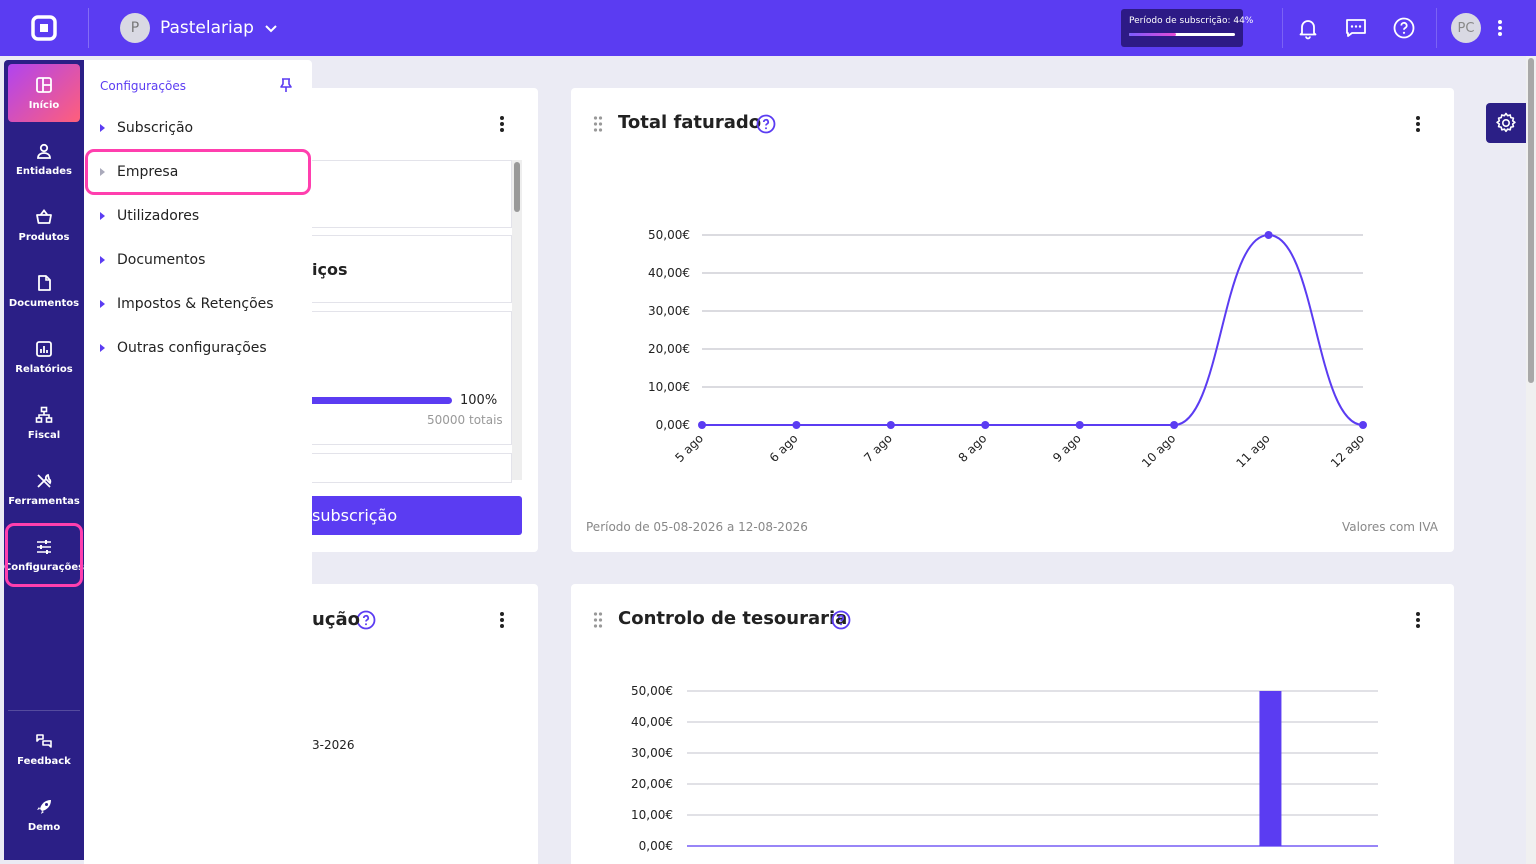 Image resolution: width=1536 pixels, height=864 pixels. What do you see at coordinates (44, 357) in the screenshot?
I see `nav-item-relatorios: Relatórios` at bounding box center [44, 357].